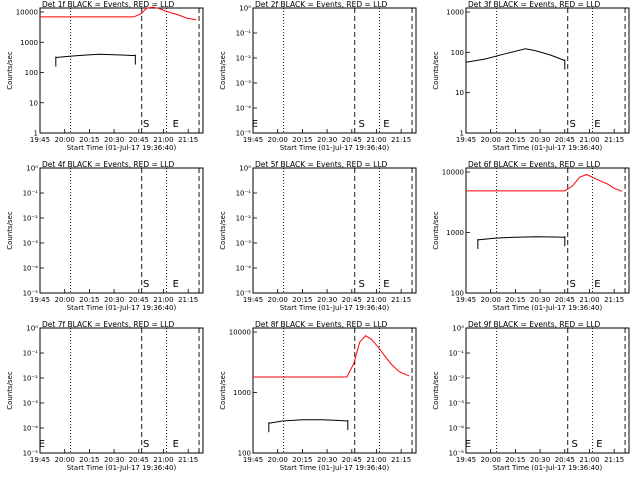  I want to click on panel-title: Det 3f BLACK = Events, RED = LLD, so click(534, 4).